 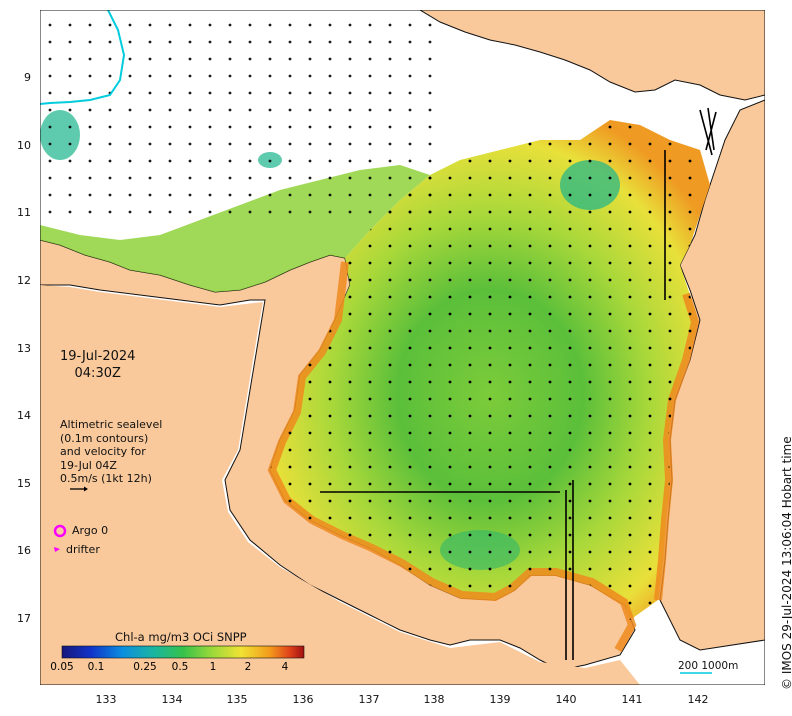 I want to click on lon-tick-labels: 133 134 135 136 137 138 139 140 141 142, so click(x=402, y=699).